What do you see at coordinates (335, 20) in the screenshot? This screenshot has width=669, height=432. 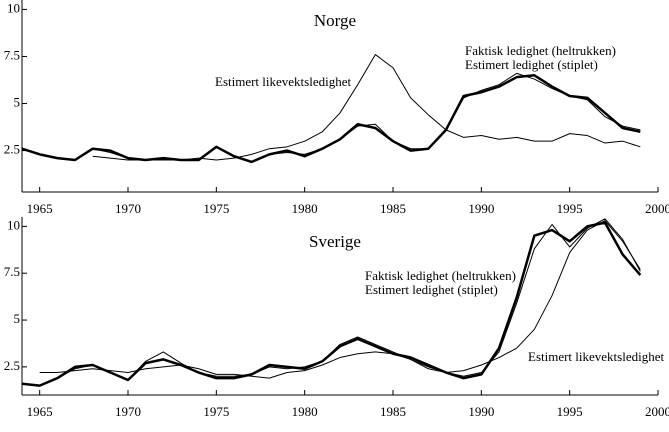 I see `chart-title: Norge` at bounding box center [335, 20].